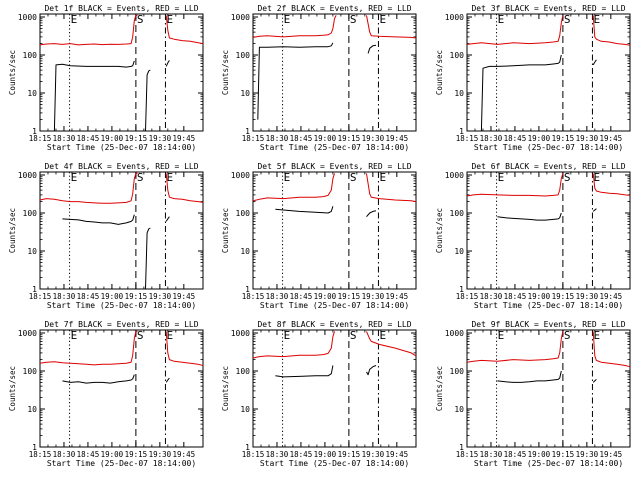 The image size is (640, 480). I want to click on panel-title: Det 3f BLACK = Events, RED = LLD, so click(548, 8).